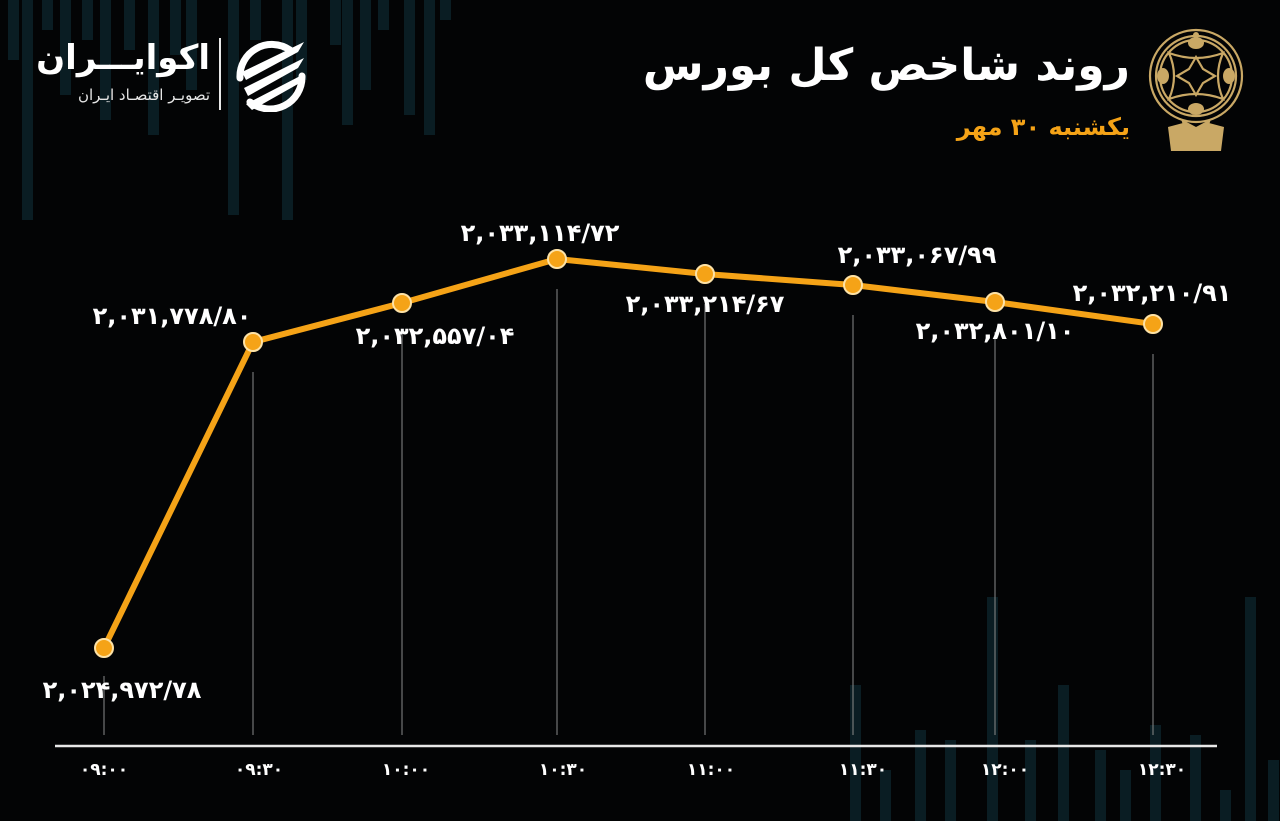  I want to click on data-label: ۲,۰۲۴,۹۷۲/۷۸, so click(122, 690).